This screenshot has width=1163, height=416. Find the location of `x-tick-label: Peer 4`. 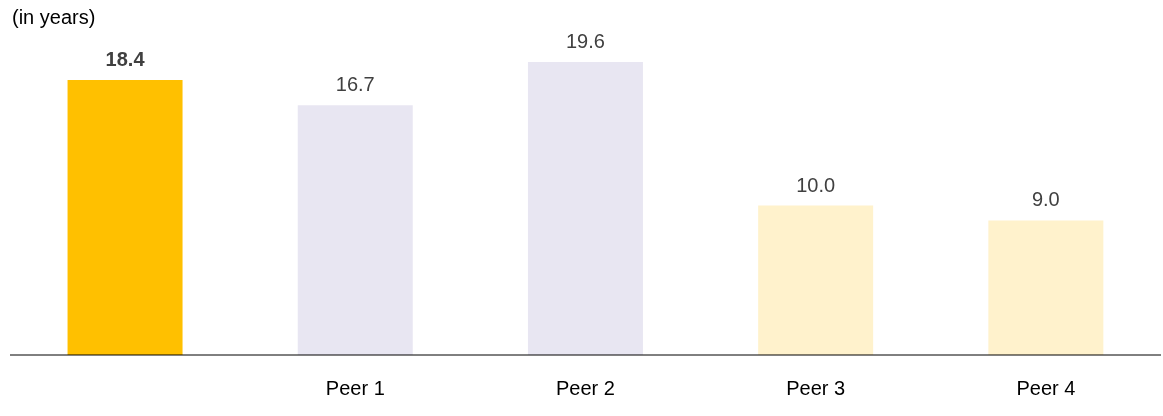

x-tick-label: Peer 4 is located at coordinates (1046, 388).